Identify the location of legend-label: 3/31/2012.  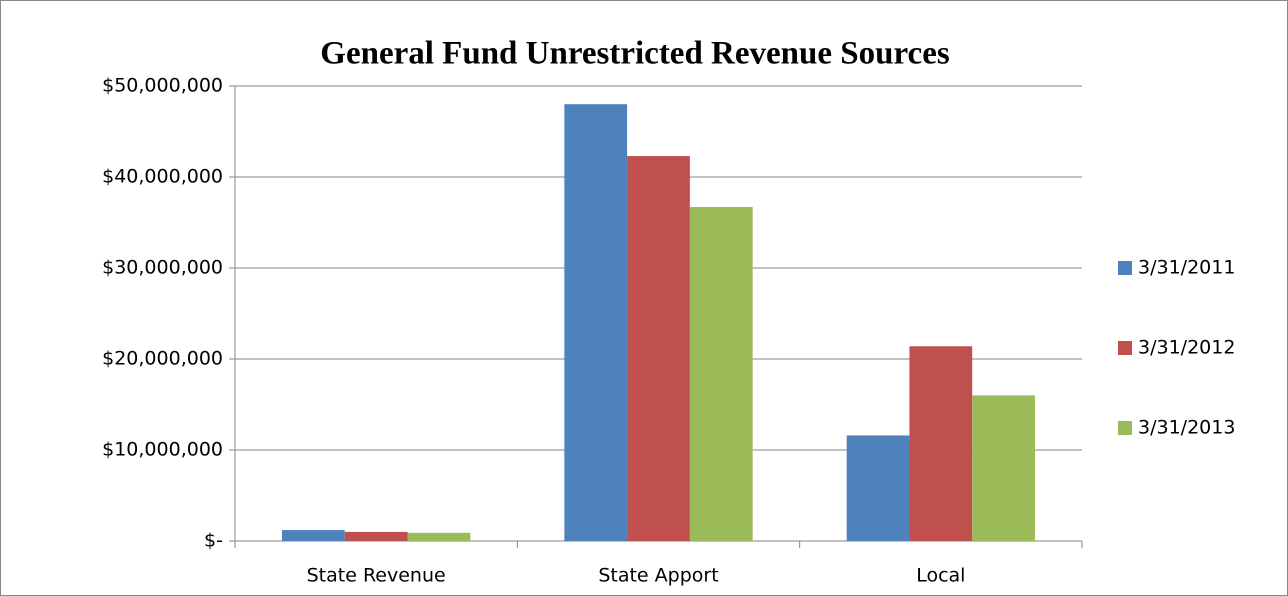
(1186, 348).